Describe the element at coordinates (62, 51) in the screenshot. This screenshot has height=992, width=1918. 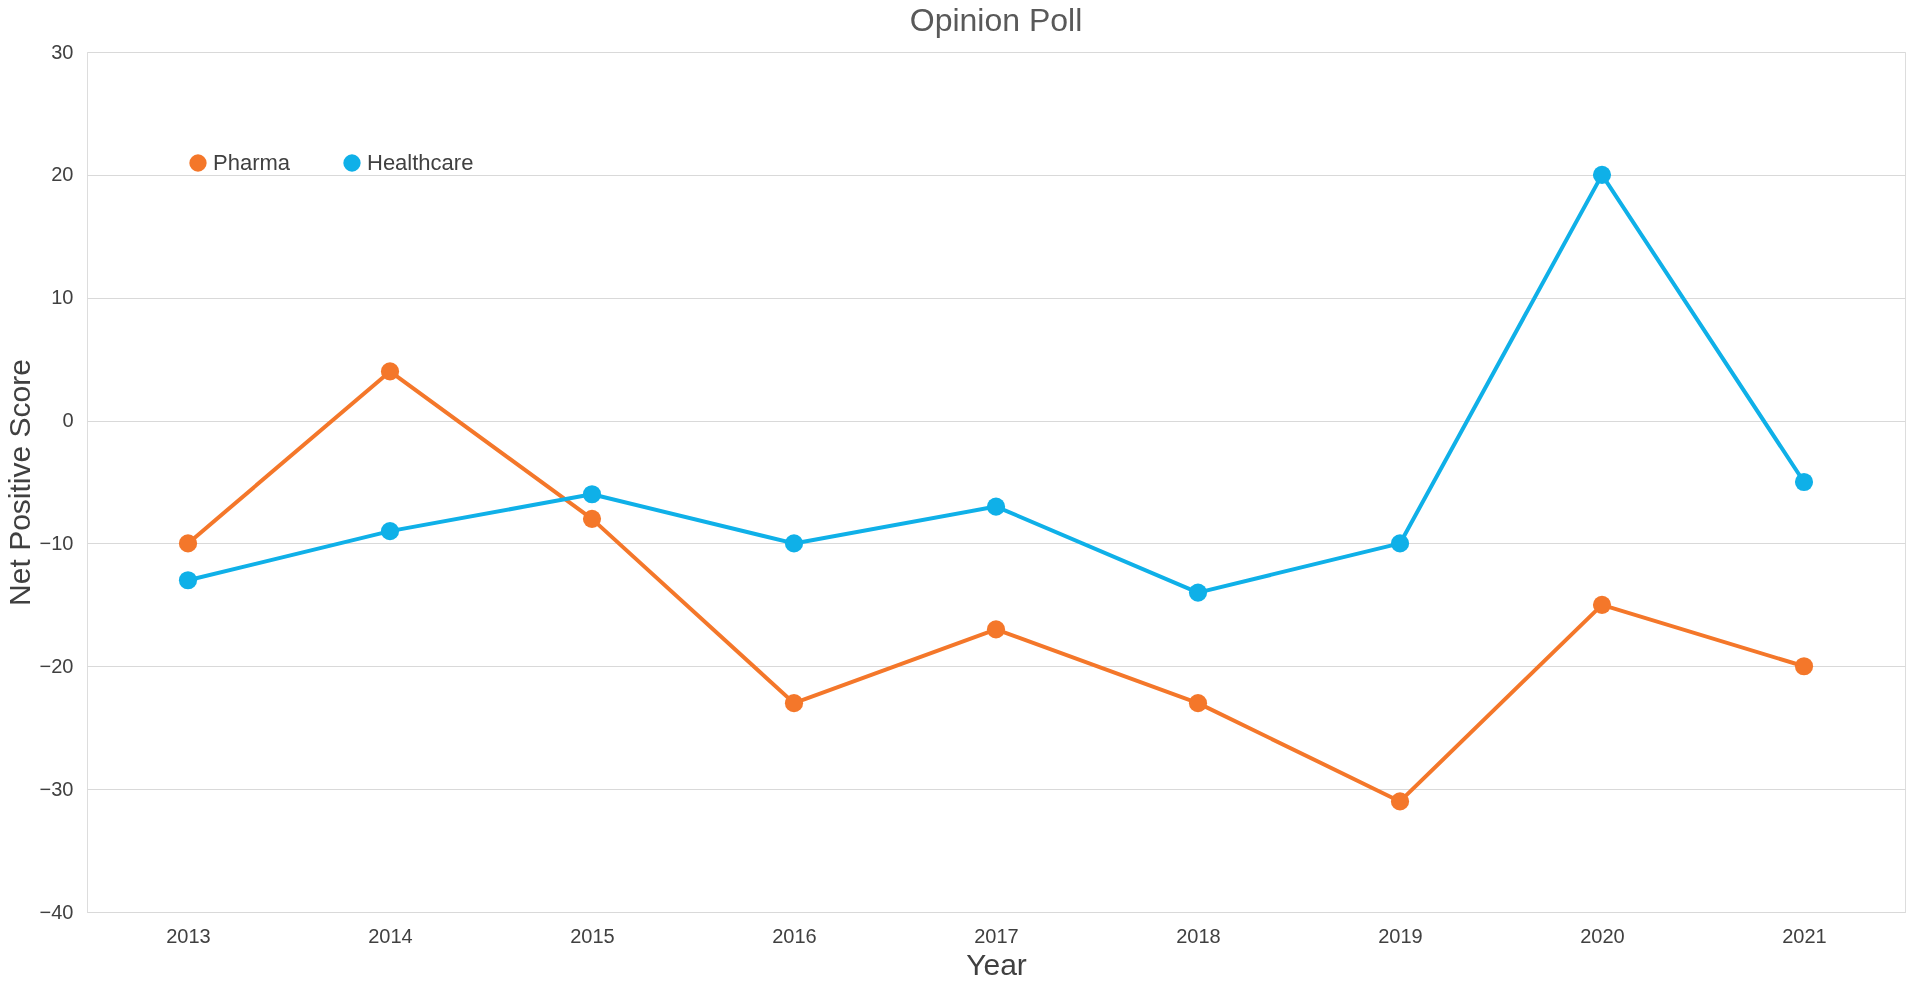
I see `y-tick-label: 30` at that location.